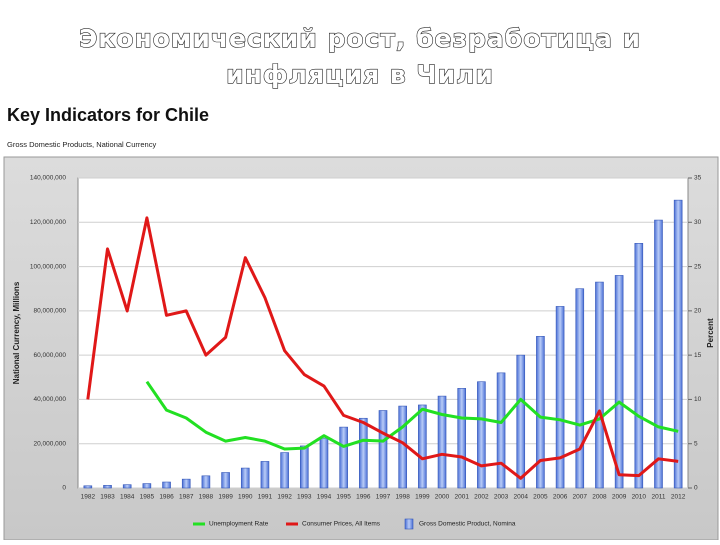 This screenshot has height=545, width=720. Describe the element at coordinates (467, 524) in the screenshot. I see `legend-label: Gross Domestic Product, Nomina` at that location.